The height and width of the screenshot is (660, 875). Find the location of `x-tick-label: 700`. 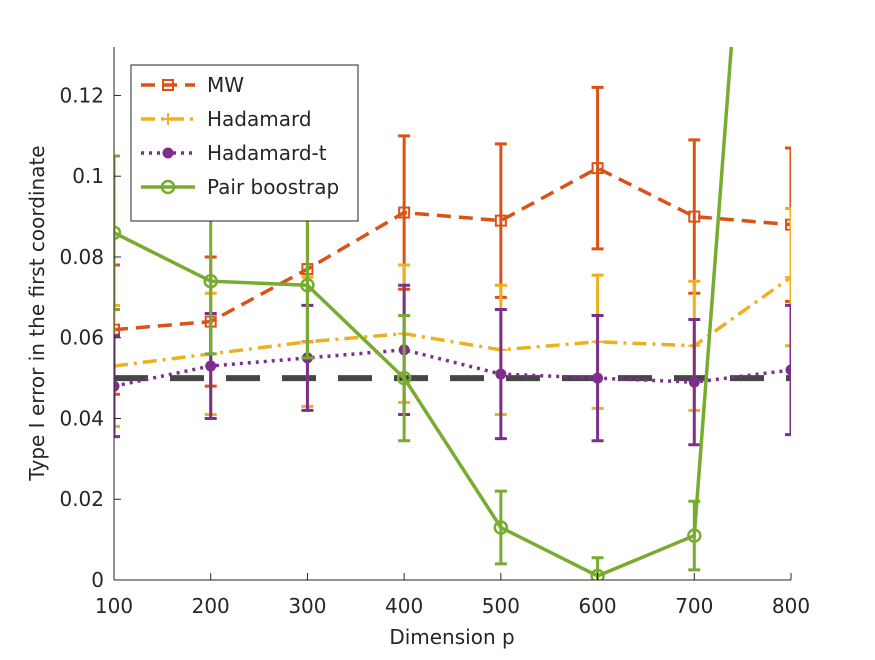

x-tick-label: 700 is located at coordinates (694, 606).